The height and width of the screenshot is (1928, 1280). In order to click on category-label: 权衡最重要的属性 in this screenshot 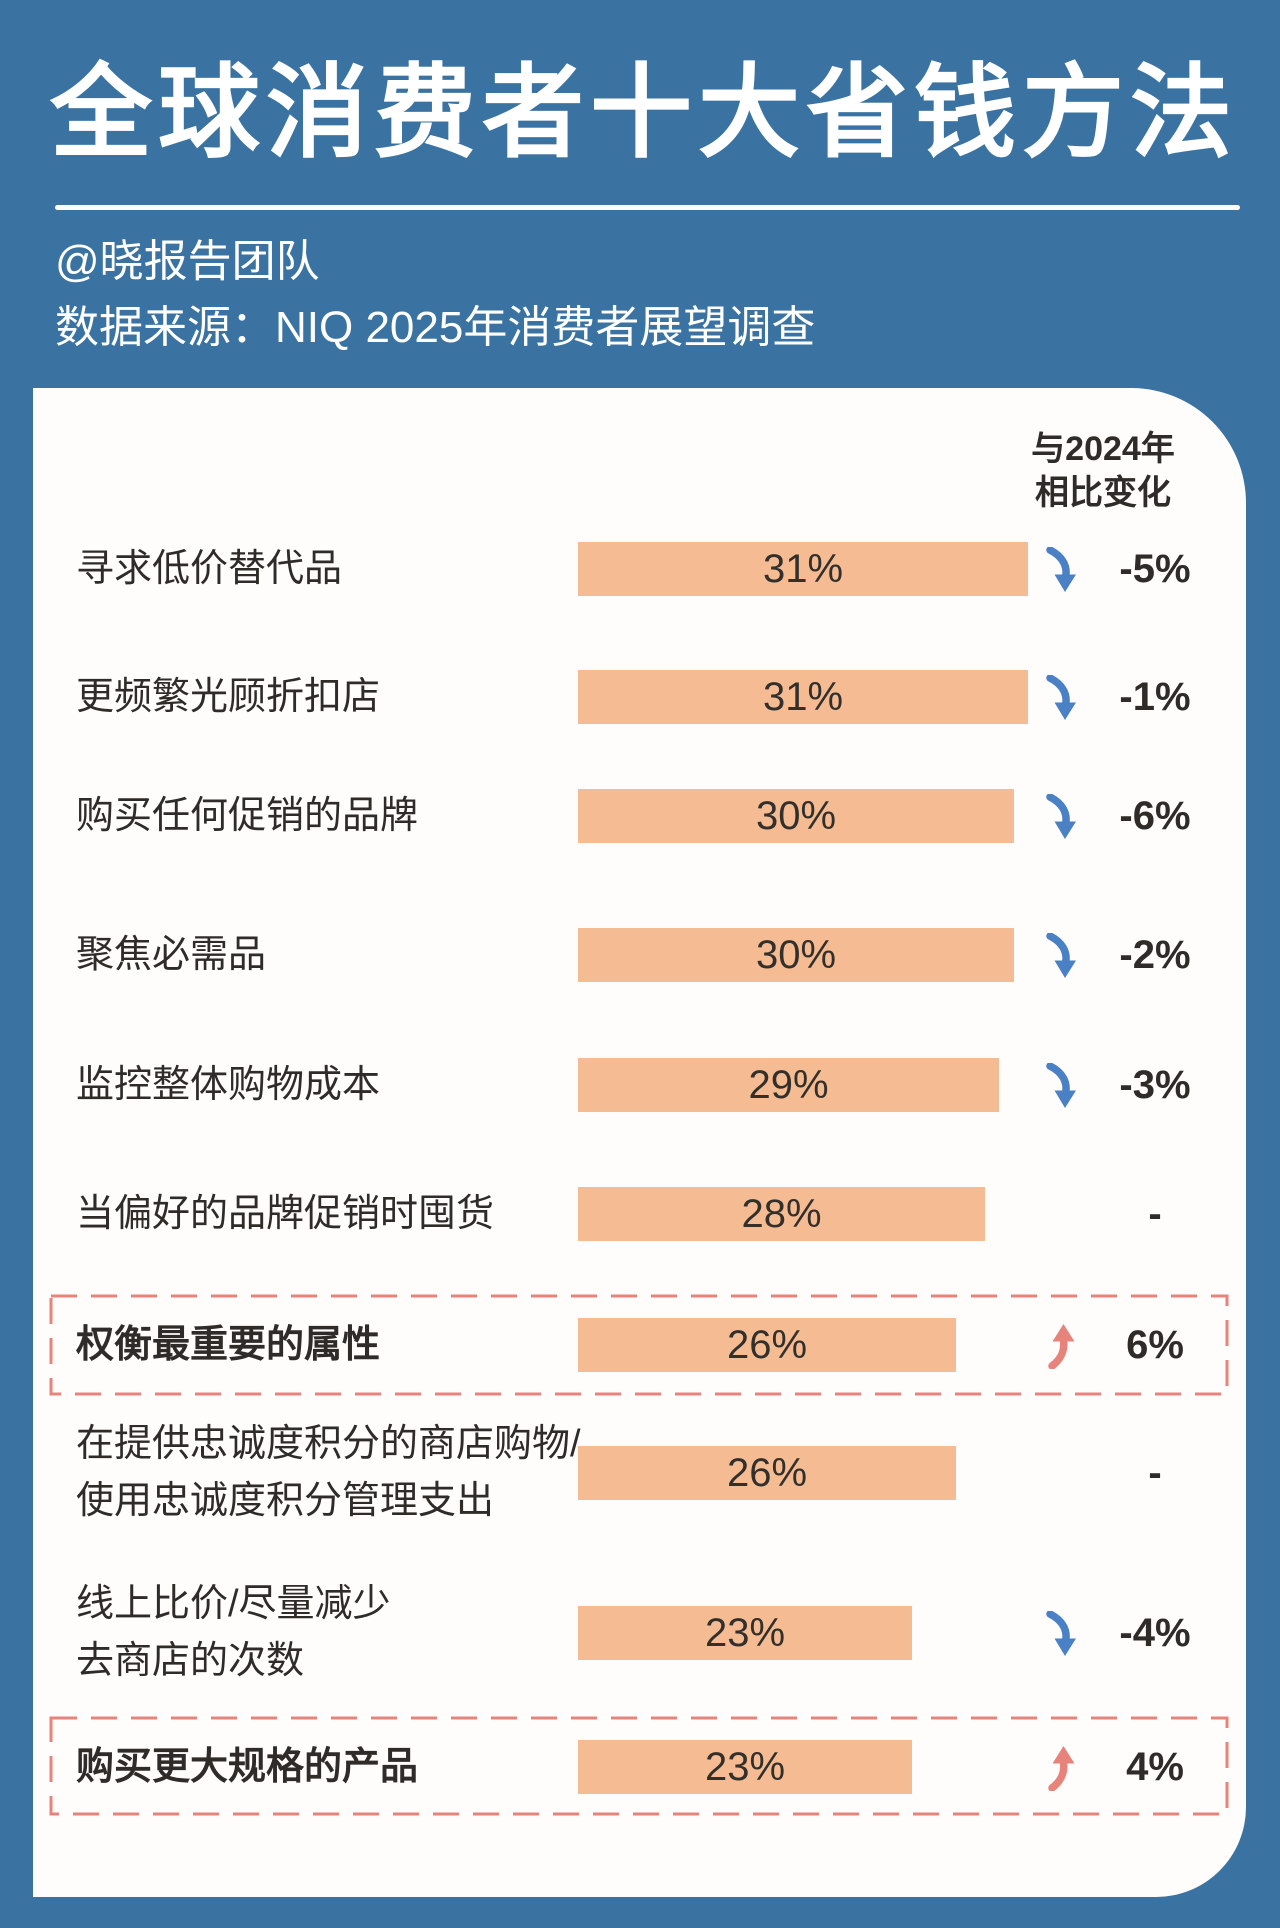, I will do `click(228, 1345)`.